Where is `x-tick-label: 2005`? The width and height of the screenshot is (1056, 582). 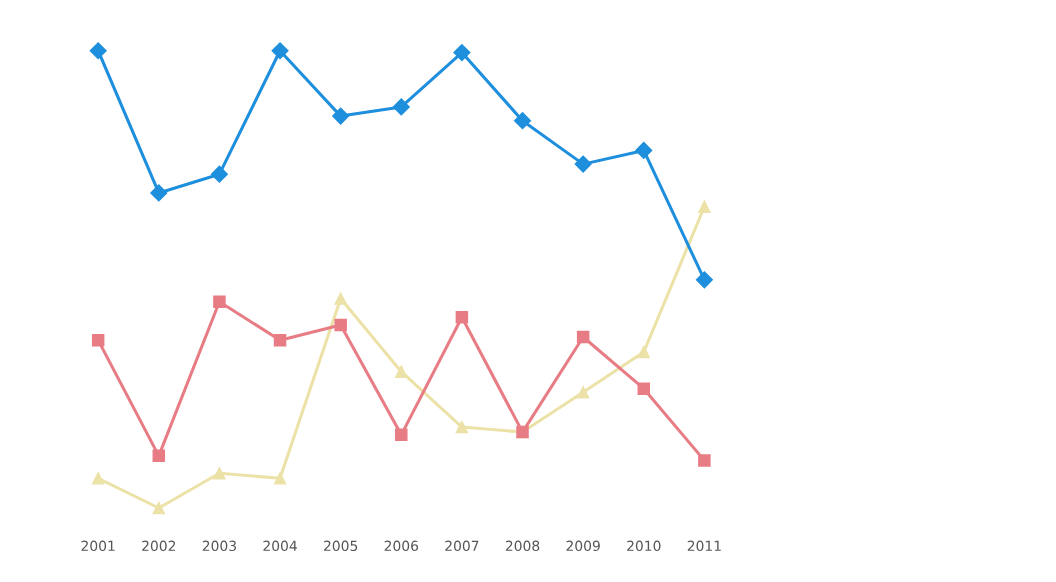
x-tick-label: 2005 is located at coordinates (341, 546).